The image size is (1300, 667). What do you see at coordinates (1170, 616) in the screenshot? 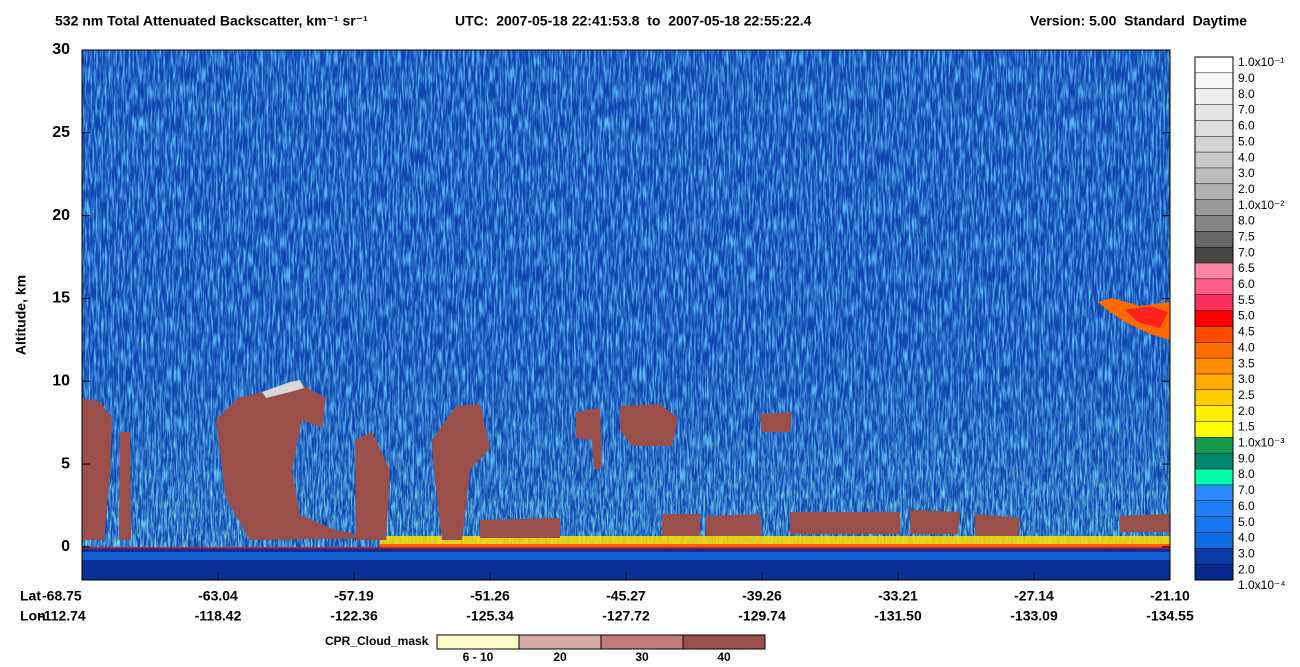
I see `lon-tick-label: -134.55` at bounding box center [1170, 616].